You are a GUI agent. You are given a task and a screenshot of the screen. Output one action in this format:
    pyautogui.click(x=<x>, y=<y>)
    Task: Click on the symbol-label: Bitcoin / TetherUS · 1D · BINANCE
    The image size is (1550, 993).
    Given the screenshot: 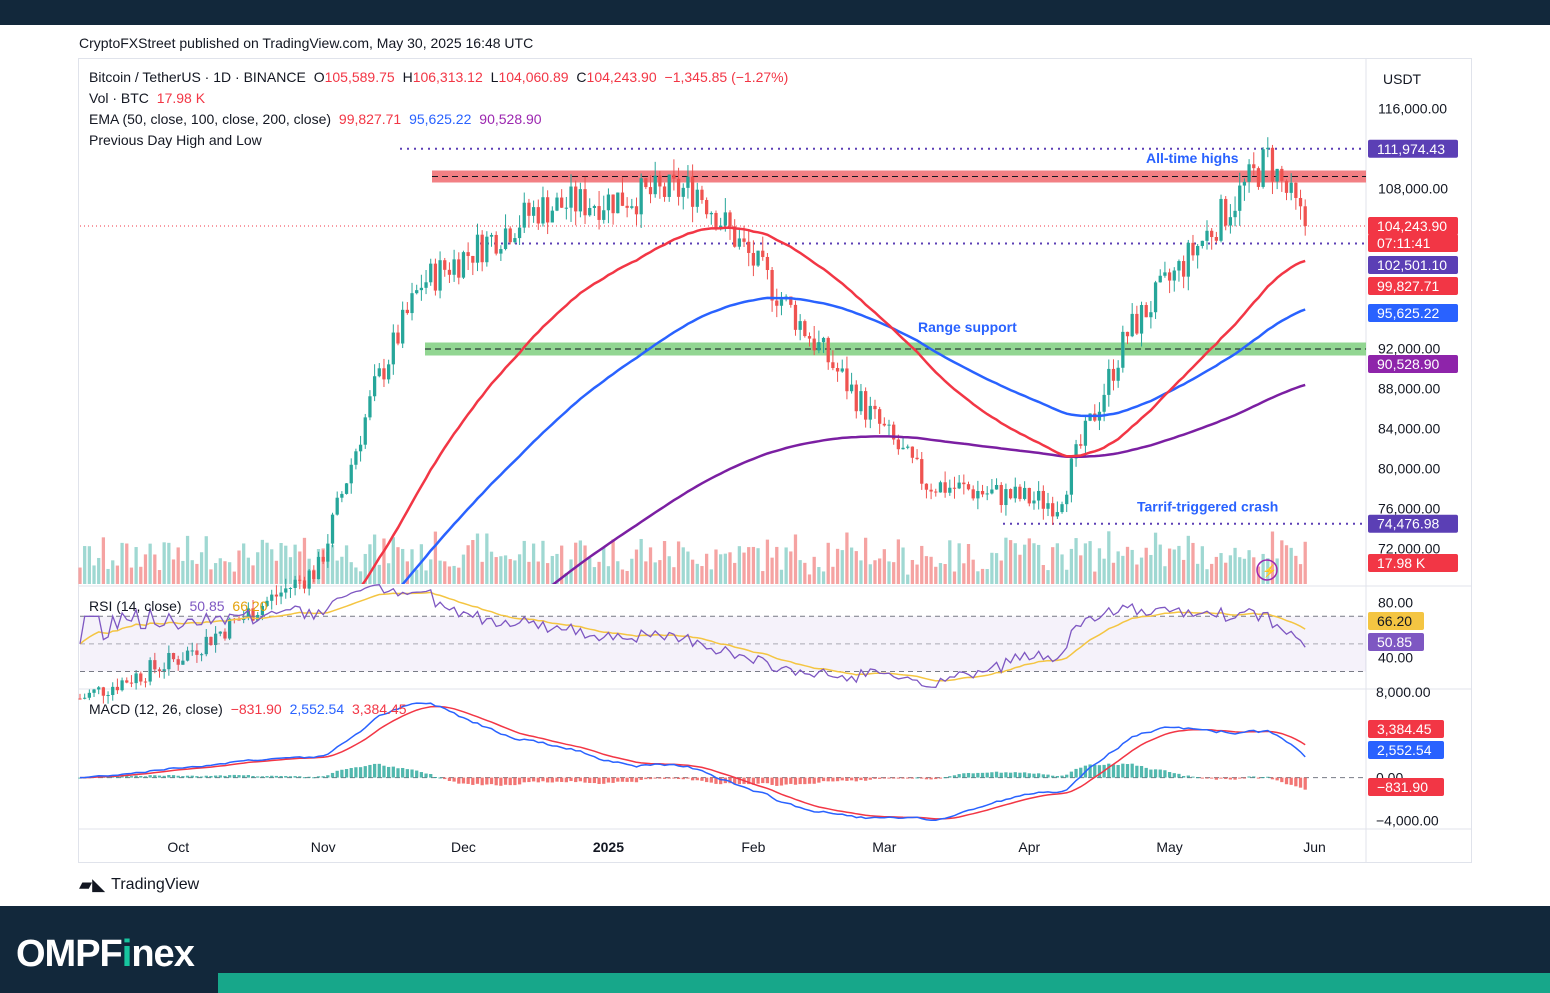 What is the action you would take?
    pyautogui.click(x=197, y=77)
    